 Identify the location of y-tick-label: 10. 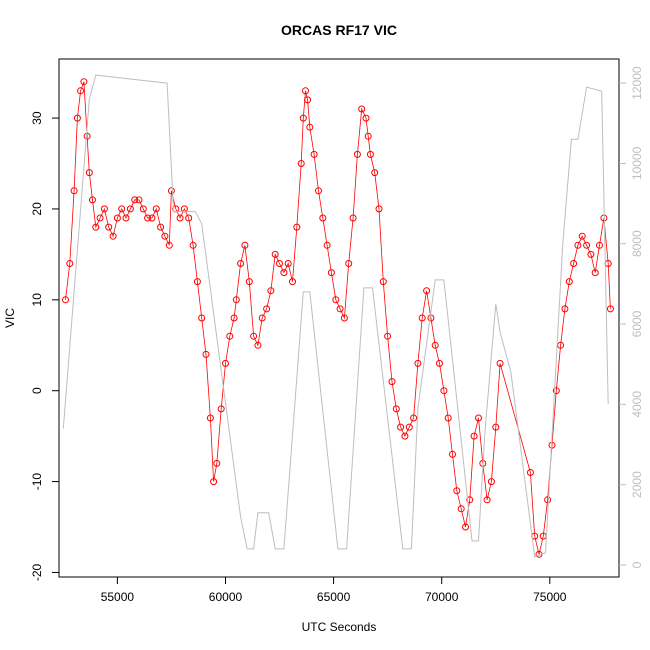
(37, 300).